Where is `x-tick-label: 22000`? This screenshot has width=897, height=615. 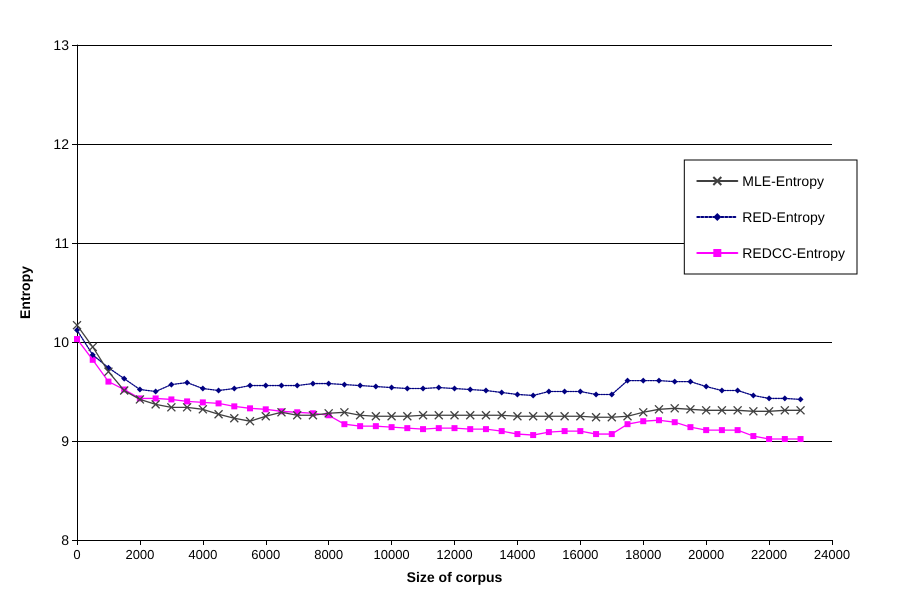 x-tick-label: 22000 is located at coordinates (769, 554).